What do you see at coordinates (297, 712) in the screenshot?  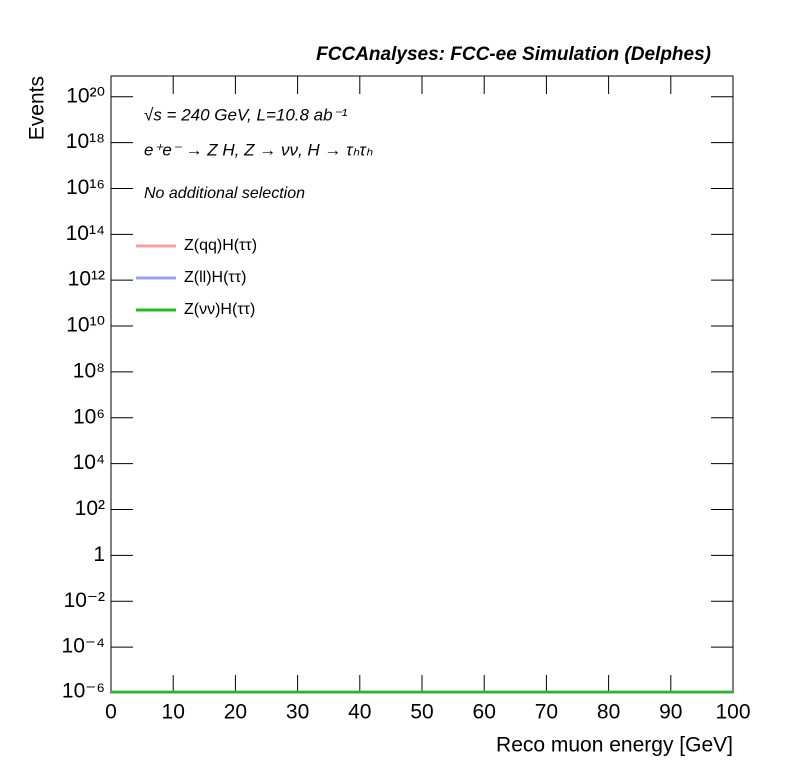 I see `x-tick-label: 30` at bounding box center [297, 712].